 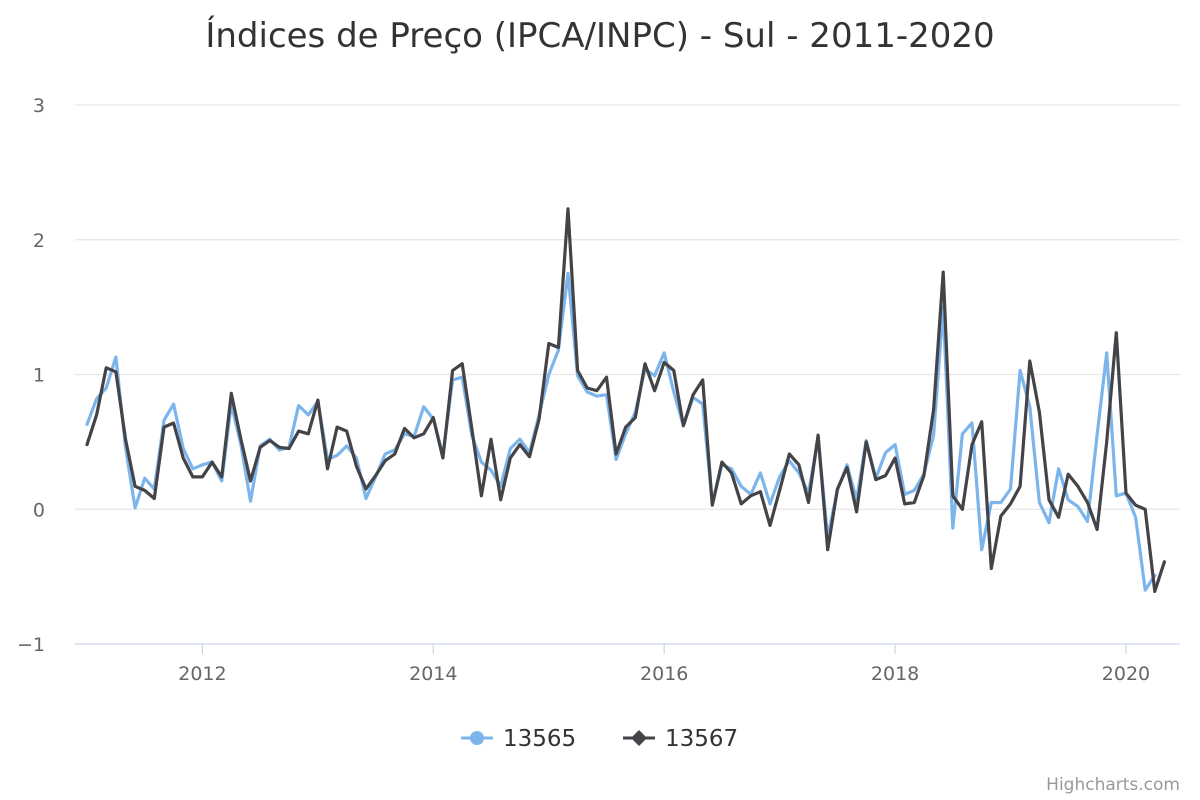 I want to click on x-axis-ticks, so click(x=664, y=649).